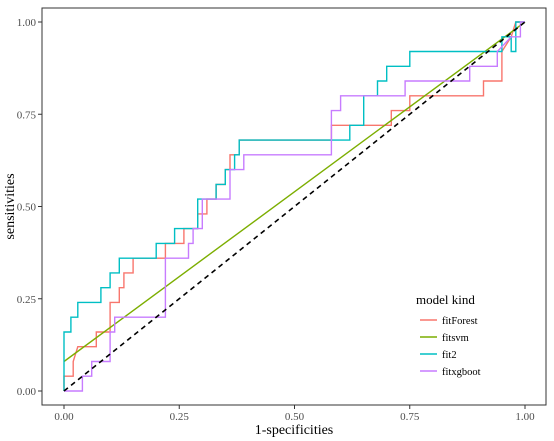  Describe the element at coordinates (410, 417) in the screenshot. I see `x-tick-label: 0.75` at that location.